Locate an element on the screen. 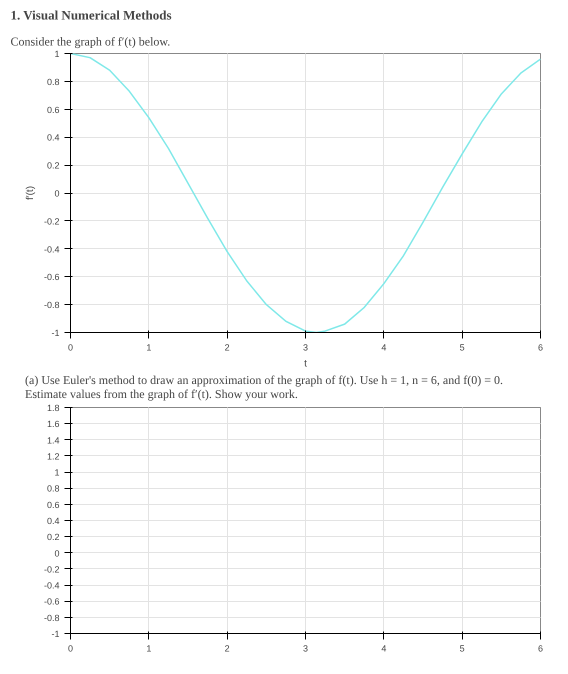 The width and height of the screenshot is (568, 674). y-tick-label: 1.6 is located at coordinates (53, 423).